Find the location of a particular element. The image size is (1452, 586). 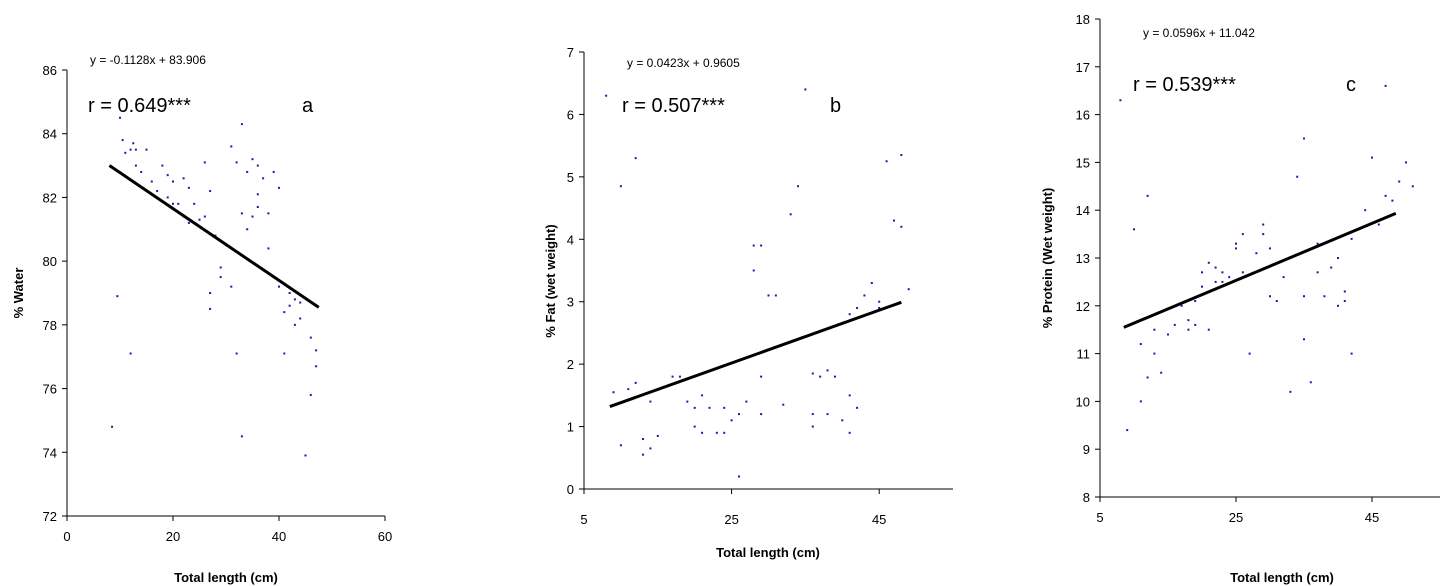

panel-letter: a is located at coordinates (308, 106).